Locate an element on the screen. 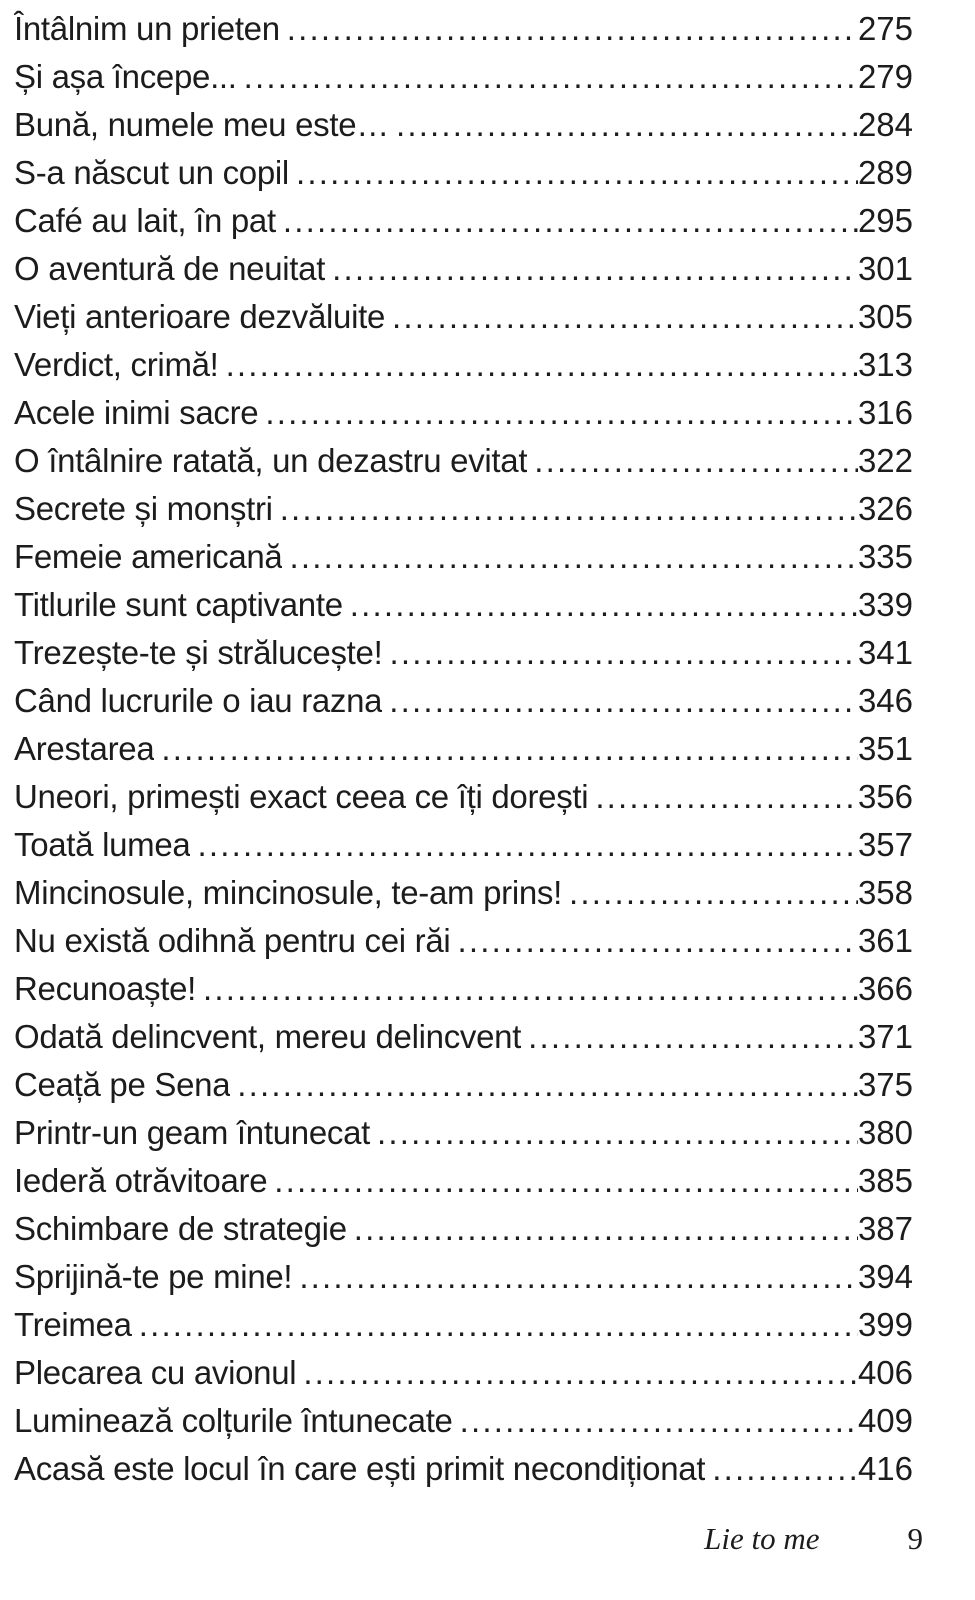  toc-entry: Bună, numele meu este… 284 is located at coordinates (463, 125).